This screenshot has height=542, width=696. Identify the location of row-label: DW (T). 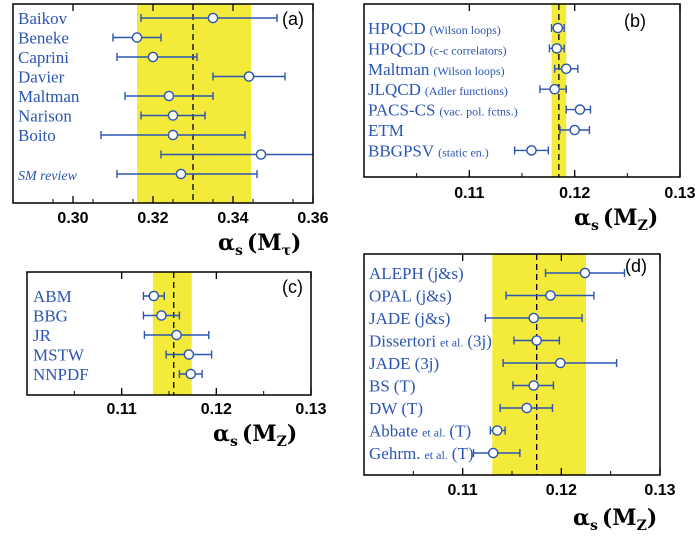
(396, 408).